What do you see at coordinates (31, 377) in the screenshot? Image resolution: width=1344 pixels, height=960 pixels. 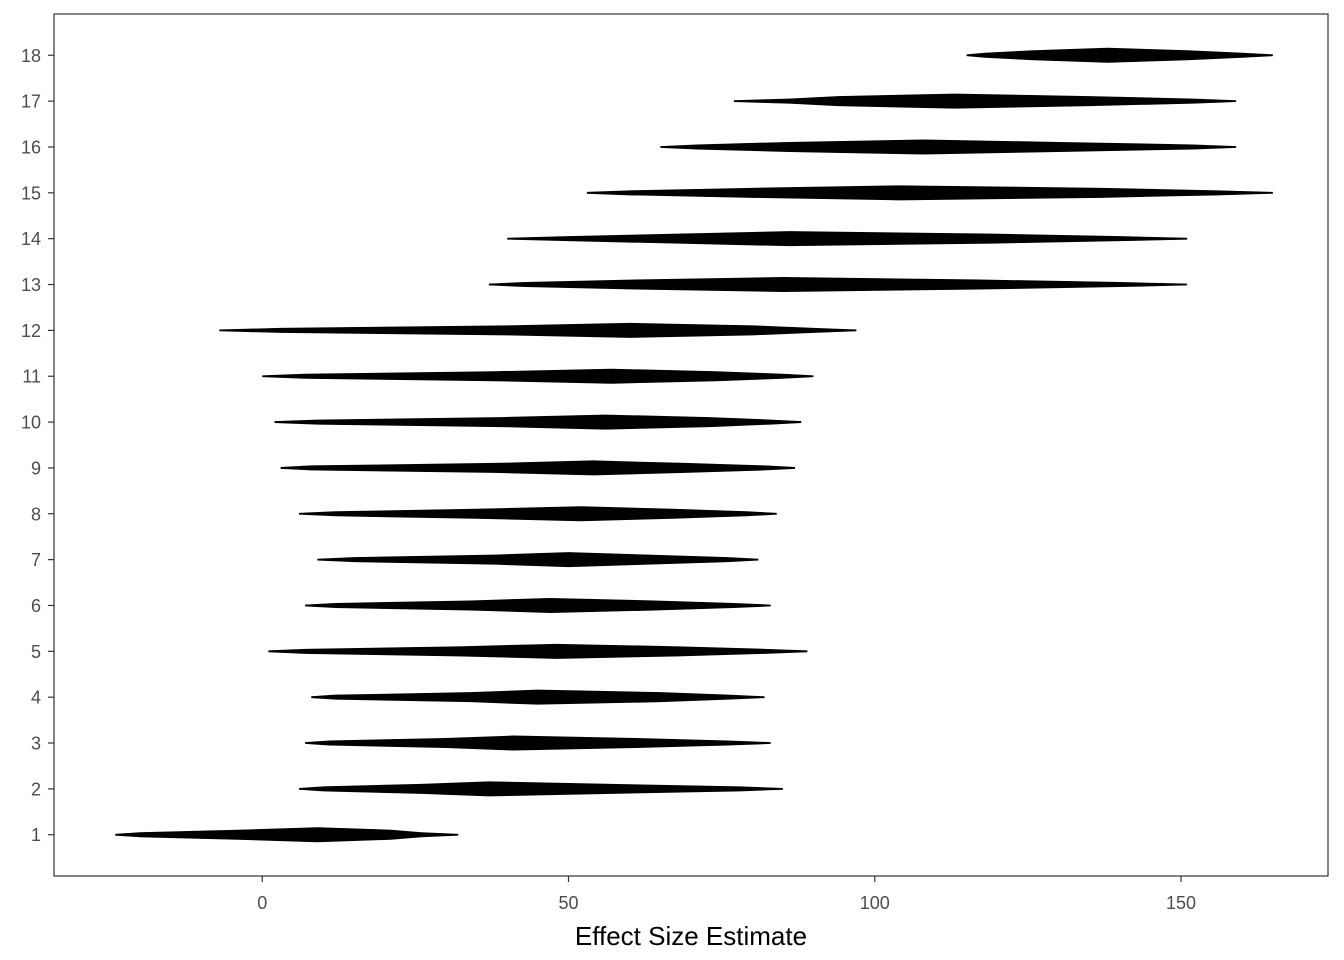 I see `y-tick-label: 11` at bounding box center [31, 377].